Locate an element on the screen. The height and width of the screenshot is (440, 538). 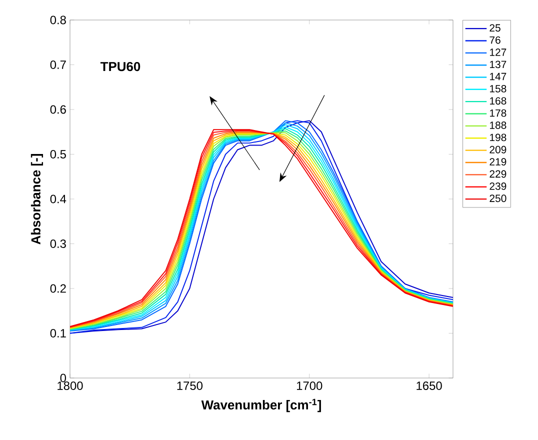
annotation: TPU60 is located at coordinates (120, 67).